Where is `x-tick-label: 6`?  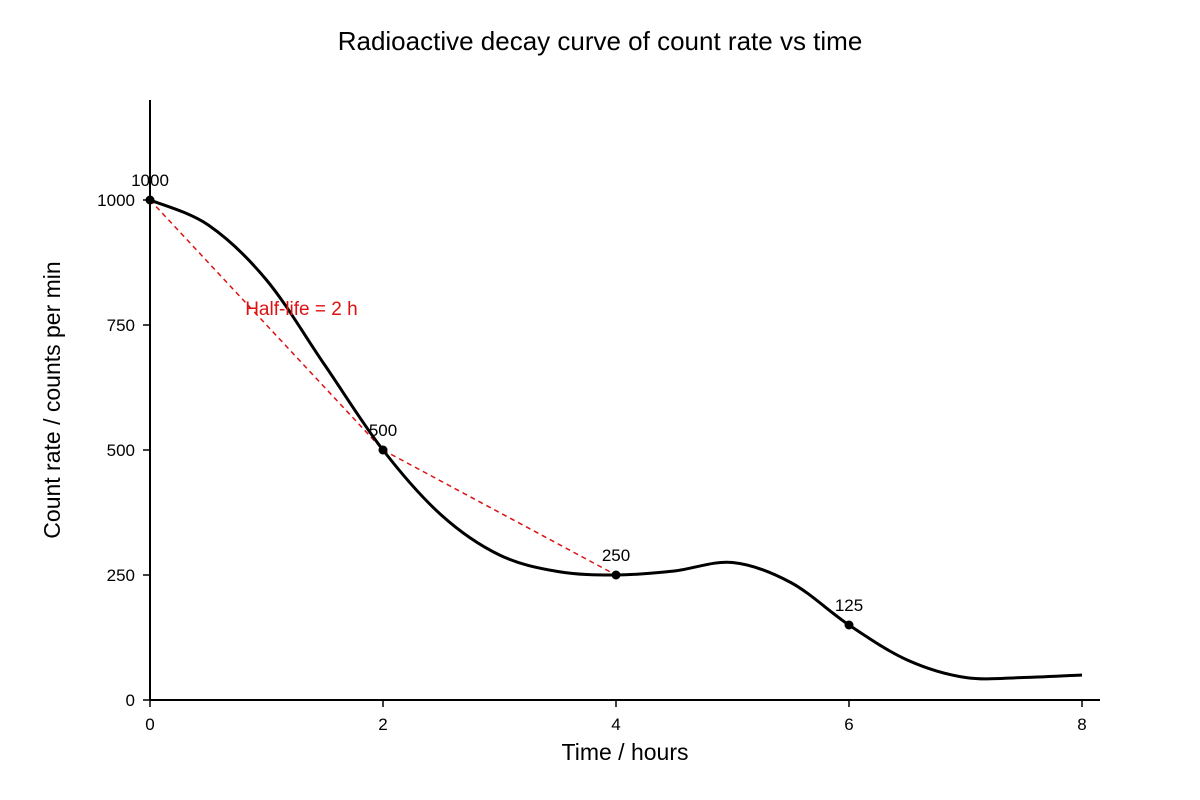
x-tick-label: 6 is located at coordinates (848, 724).